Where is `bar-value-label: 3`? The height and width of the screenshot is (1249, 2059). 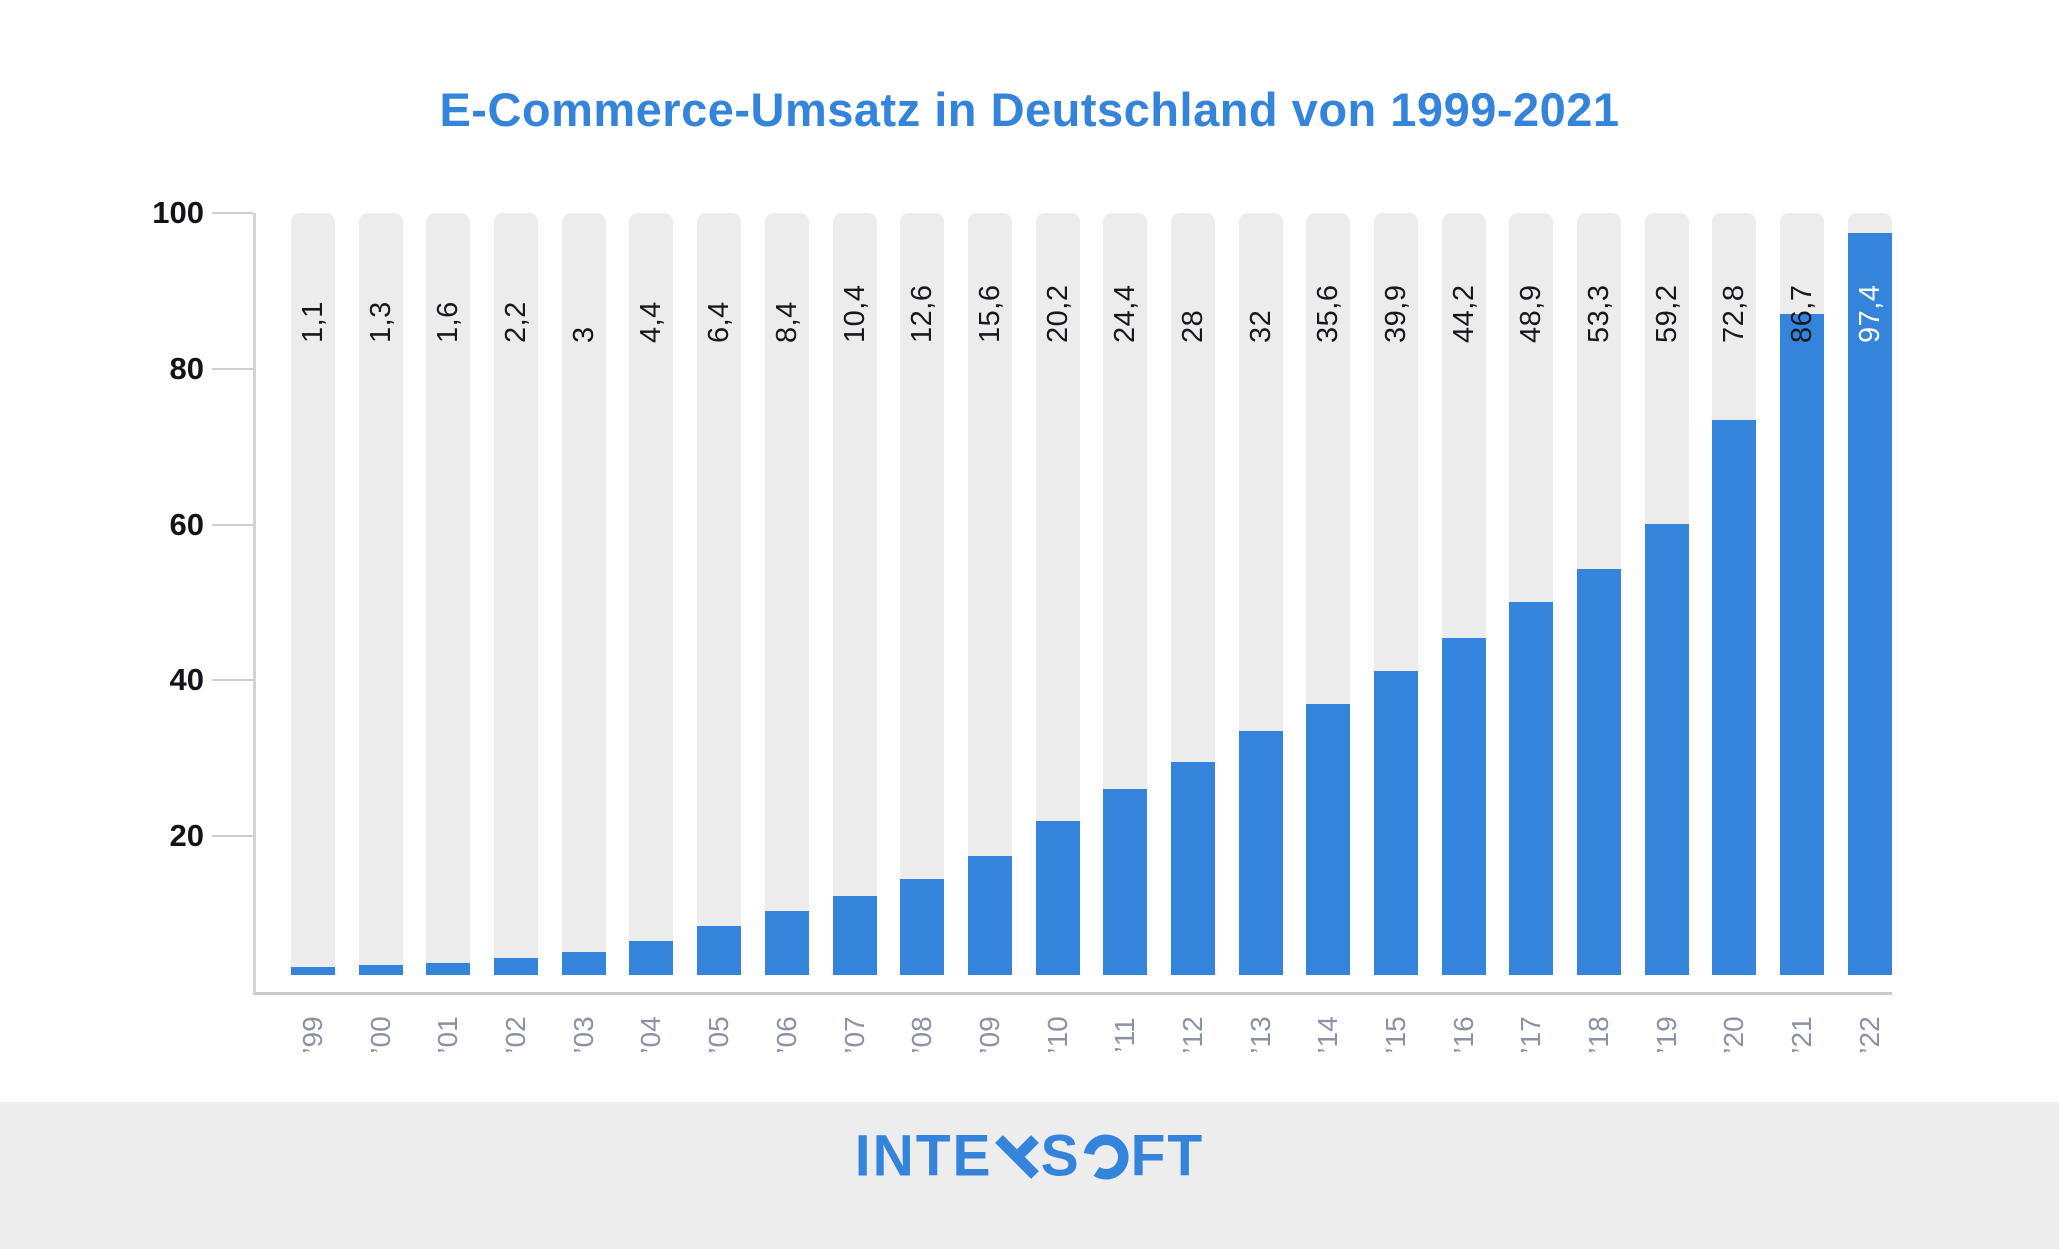
bar-value-label: 3 is located at coordinates (583, 334).